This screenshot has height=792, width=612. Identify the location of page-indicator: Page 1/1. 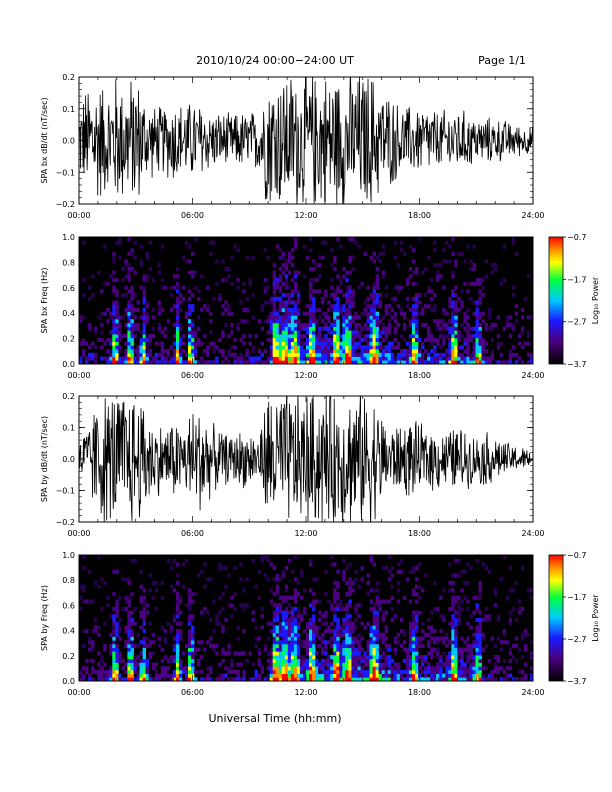
(502, 60).